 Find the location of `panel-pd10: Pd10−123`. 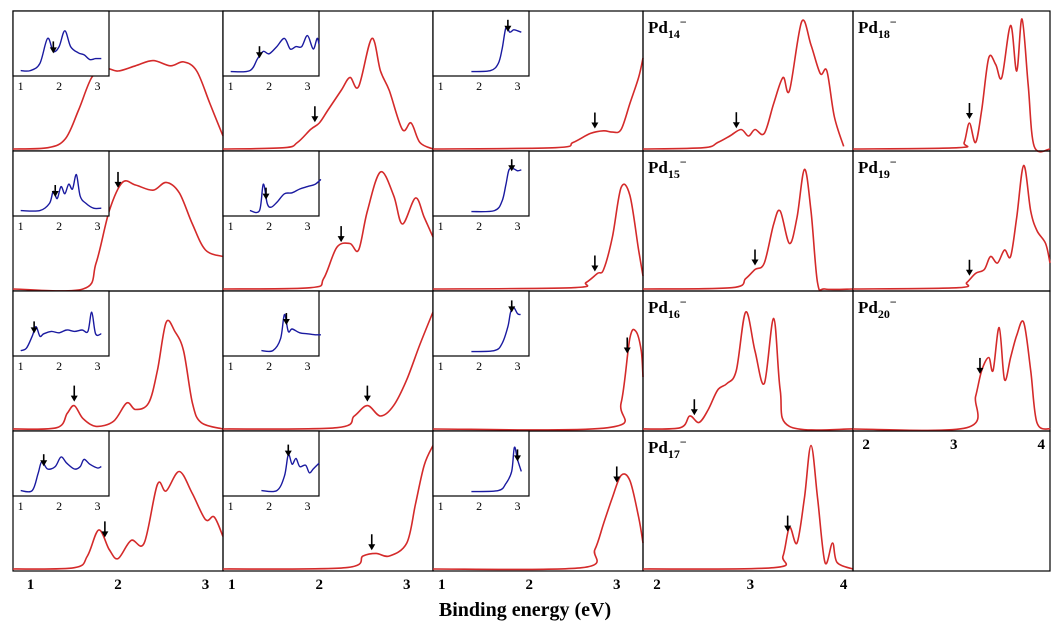

panel-pd10: Pd10−123 is located at coordinates (538, 81).